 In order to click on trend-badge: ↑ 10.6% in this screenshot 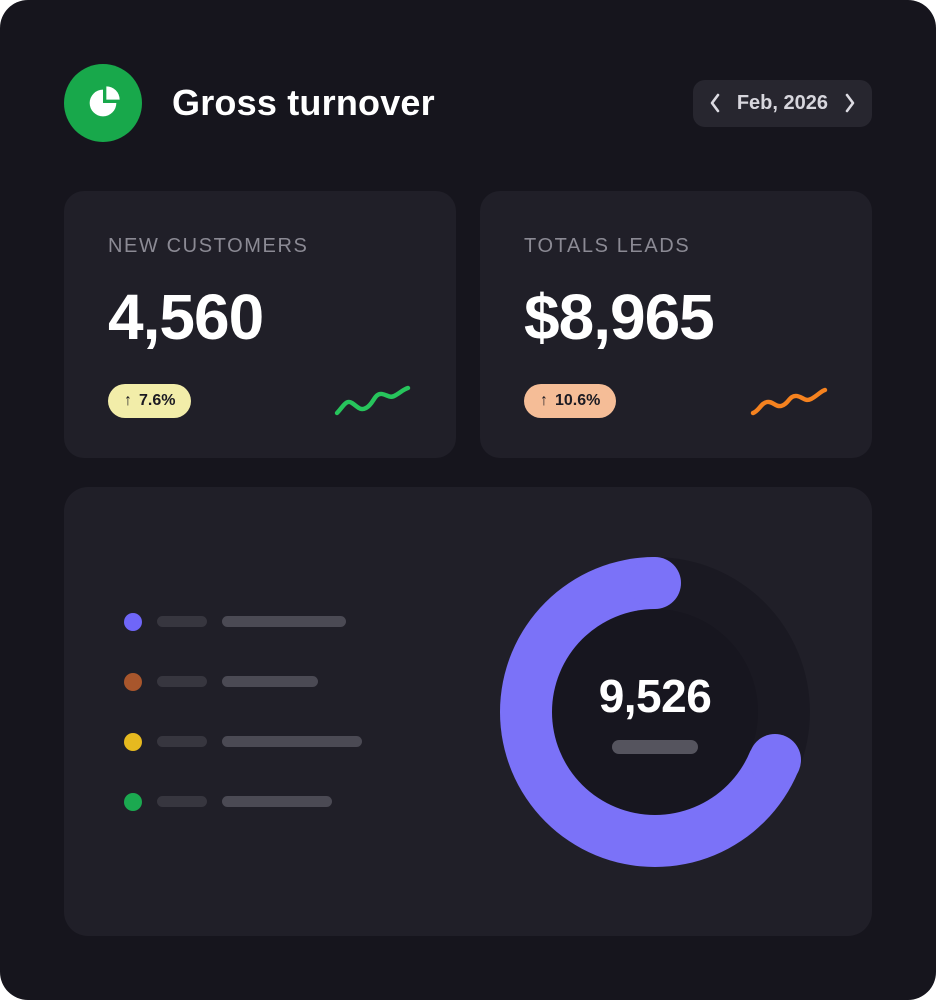, I will do `click(570, 401)`.